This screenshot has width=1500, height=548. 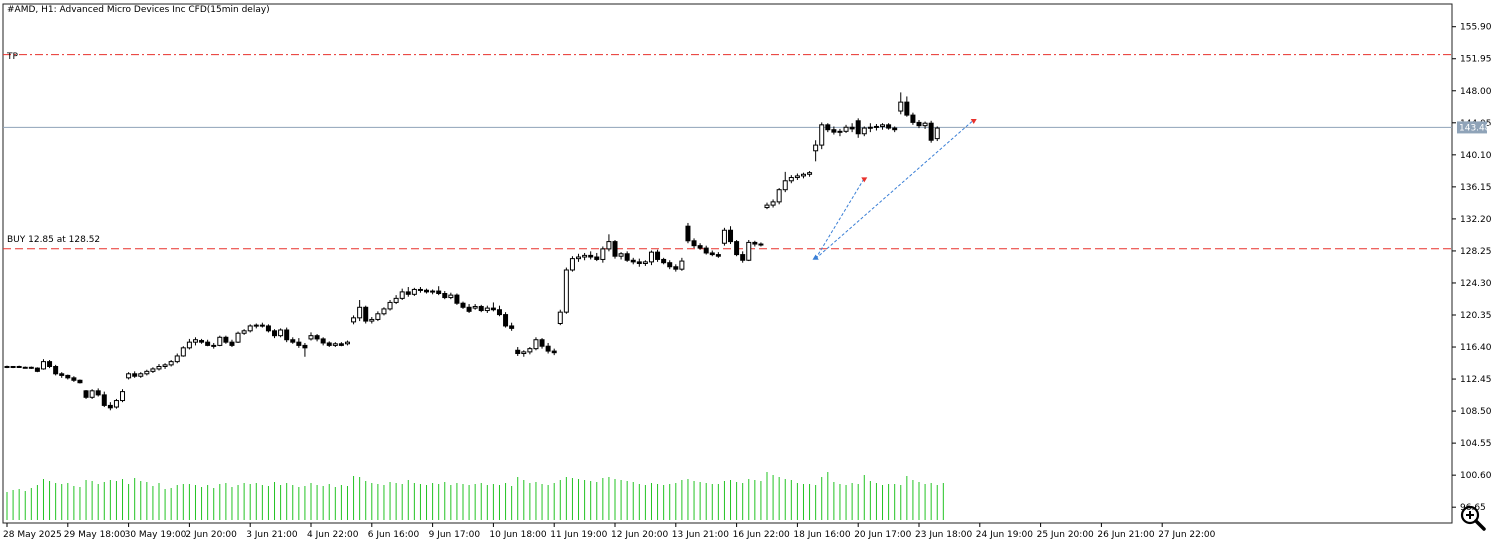 I want to click on magnifier-zoom-icon, so click(x=1473, y=518).